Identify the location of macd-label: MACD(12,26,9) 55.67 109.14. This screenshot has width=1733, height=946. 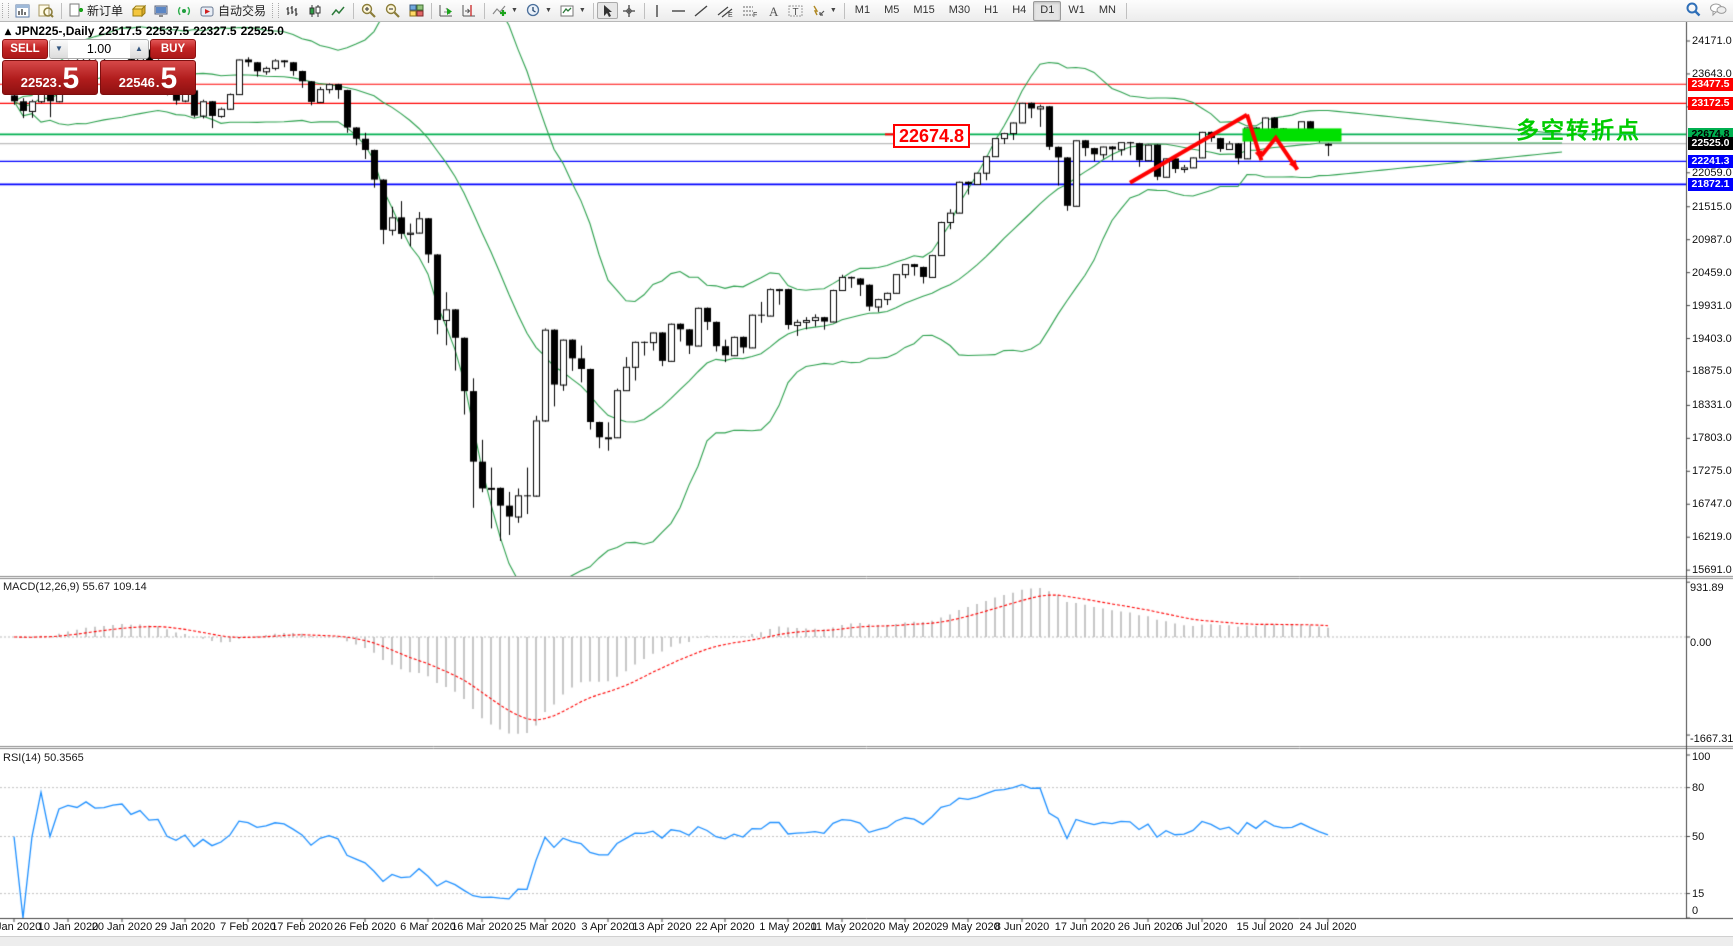
(75, 587).